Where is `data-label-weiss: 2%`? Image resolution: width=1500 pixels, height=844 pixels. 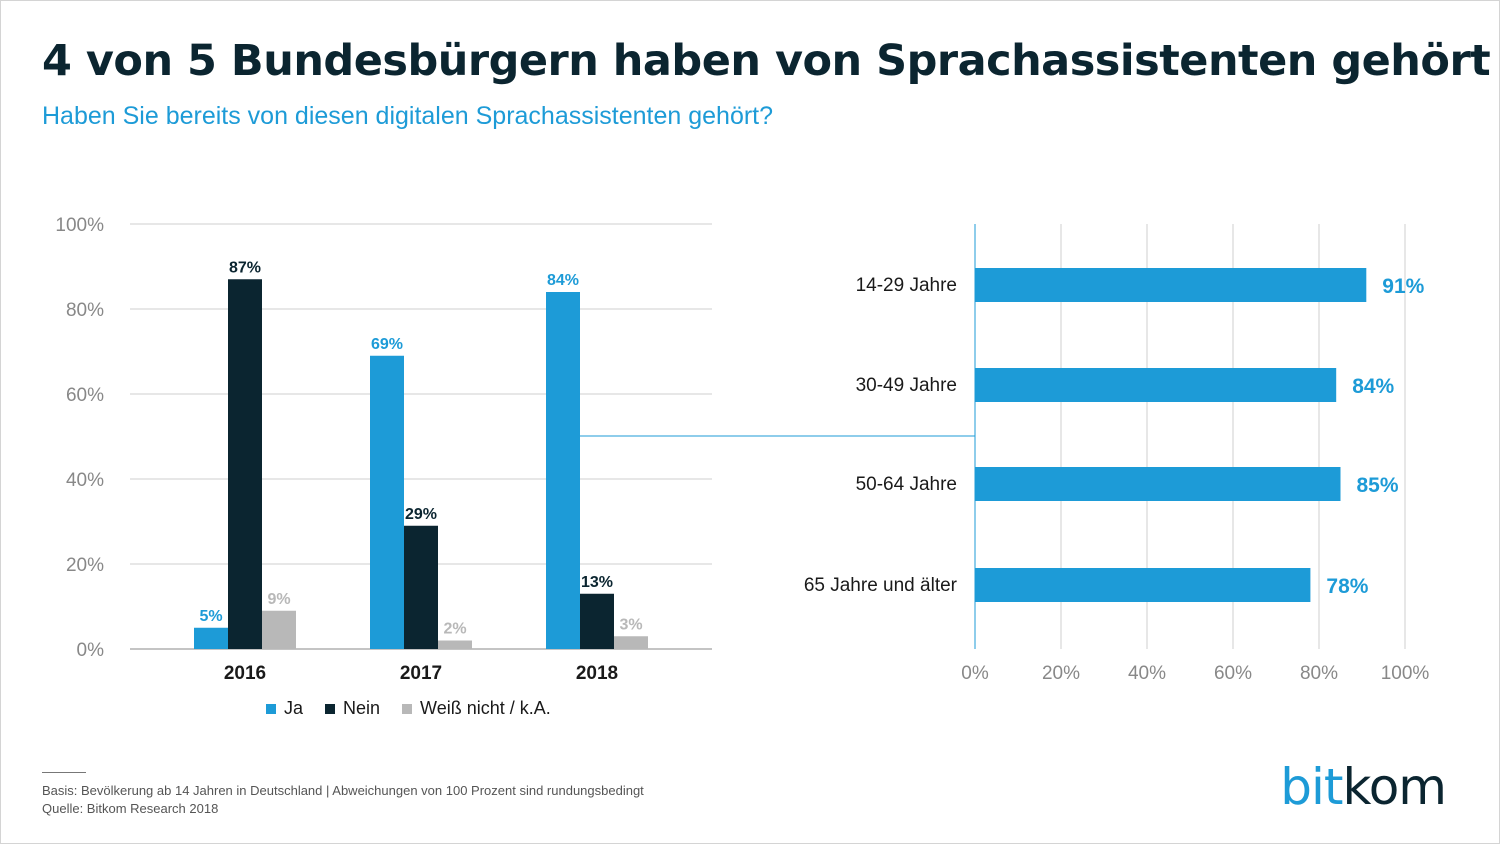
data-label-weiss: 2% is located at coordinates (454, 629).